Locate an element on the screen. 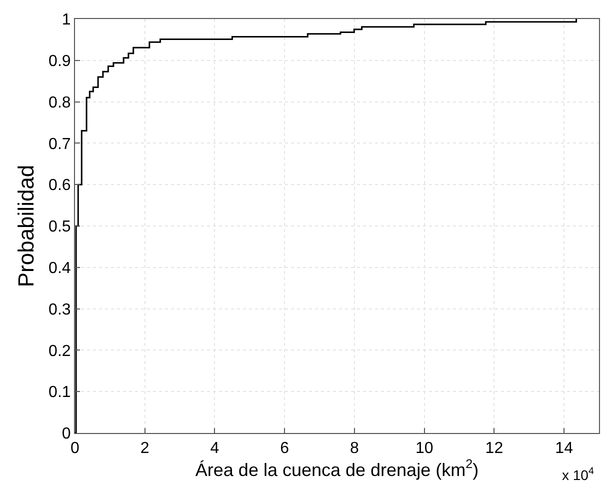 The height and width of the screenshot is (493, 601). y-tick-label: 0.9 is located at coordinates (59, 61).